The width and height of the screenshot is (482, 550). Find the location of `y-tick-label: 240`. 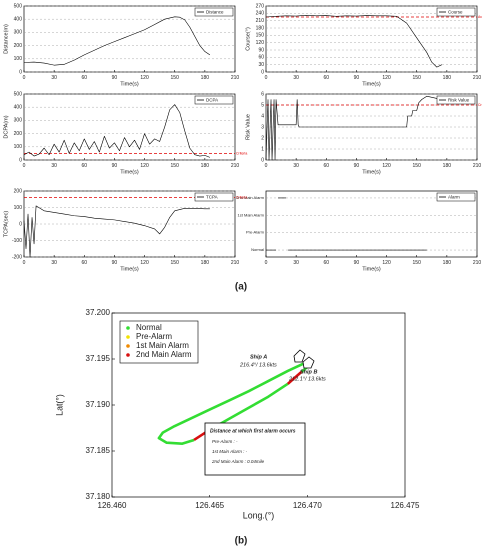

y-tick-label: 240 is located at coordinates (260, 14).